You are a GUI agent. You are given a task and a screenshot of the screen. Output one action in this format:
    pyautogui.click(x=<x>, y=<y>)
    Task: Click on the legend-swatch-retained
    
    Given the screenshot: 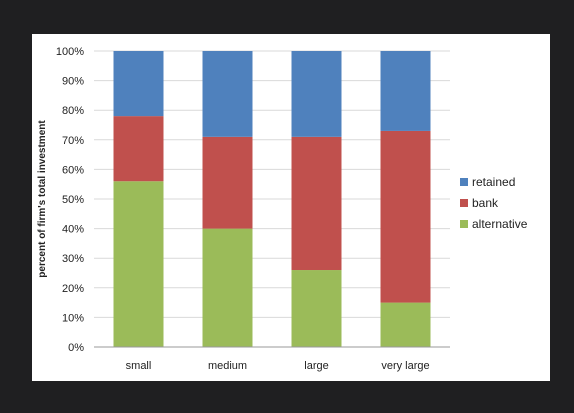 What is the action you would take?
    pyautogui.click(x=464, y=182)
    